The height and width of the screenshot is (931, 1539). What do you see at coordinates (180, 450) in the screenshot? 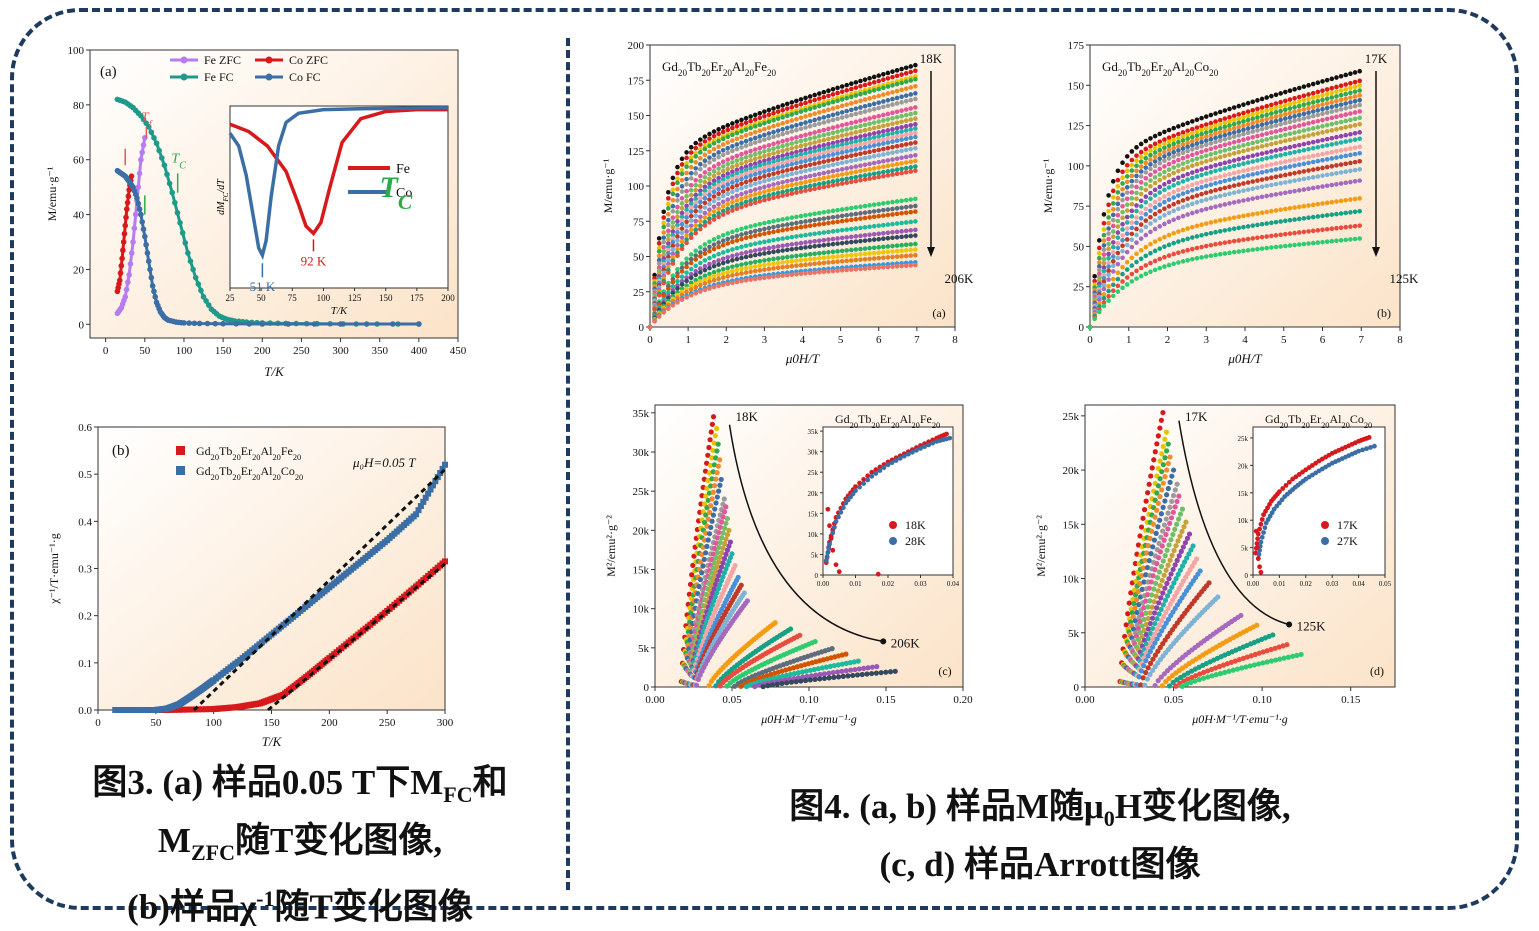
I see `legend-marker` at bounding box center [180, 450].